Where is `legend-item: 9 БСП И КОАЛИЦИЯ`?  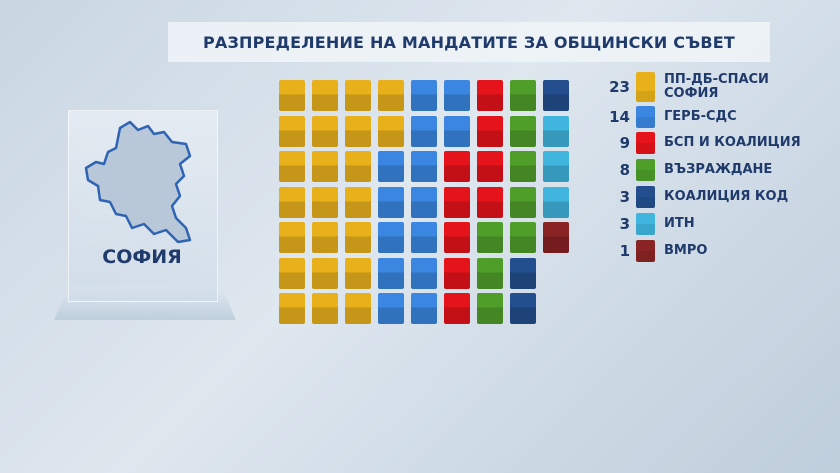 legend-item: 9 БСП И КОАЛИЦИЯ is located at coordinates (700, 143).